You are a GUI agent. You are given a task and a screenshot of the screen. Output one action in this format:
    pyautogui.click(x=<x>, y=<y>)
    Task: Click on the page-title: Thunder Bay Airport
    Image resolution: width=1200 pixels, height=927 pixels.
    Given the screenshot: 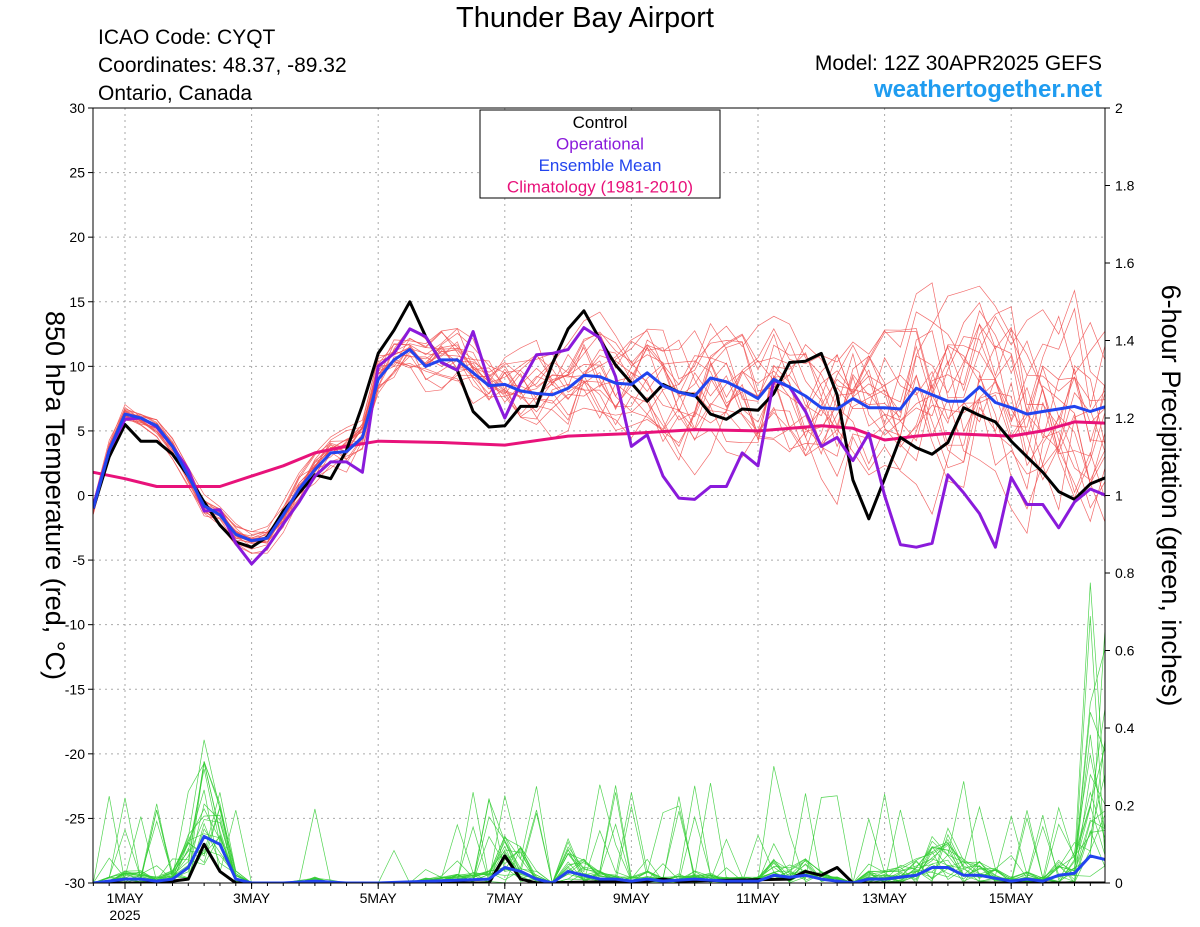 What is the action you would take?
    pyautogui.click(x=585, y=18)
    